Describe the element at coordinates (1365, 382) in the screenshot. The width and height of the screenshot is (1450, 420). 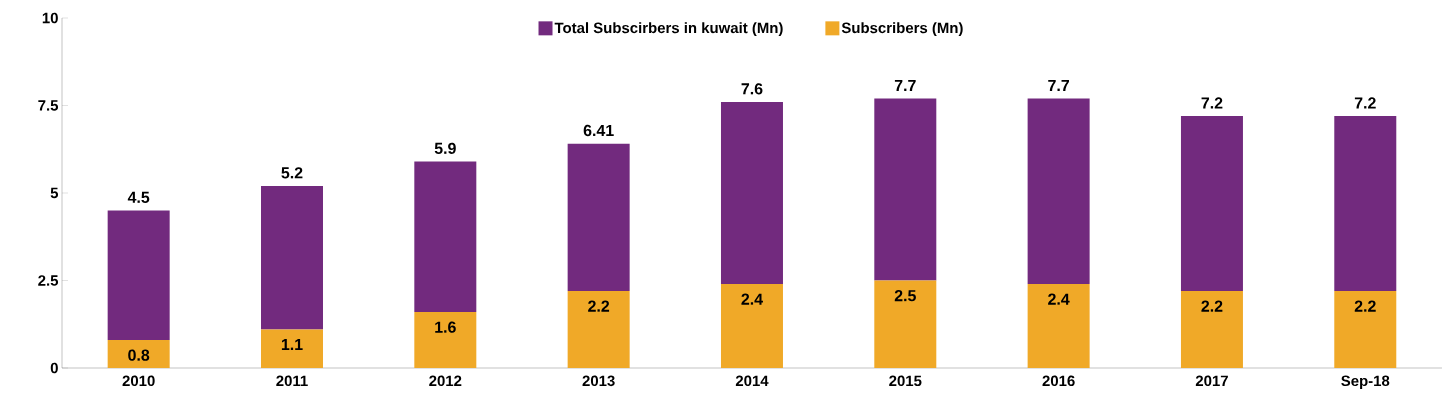
I see `x-tick-label: Sep-18` at that location.